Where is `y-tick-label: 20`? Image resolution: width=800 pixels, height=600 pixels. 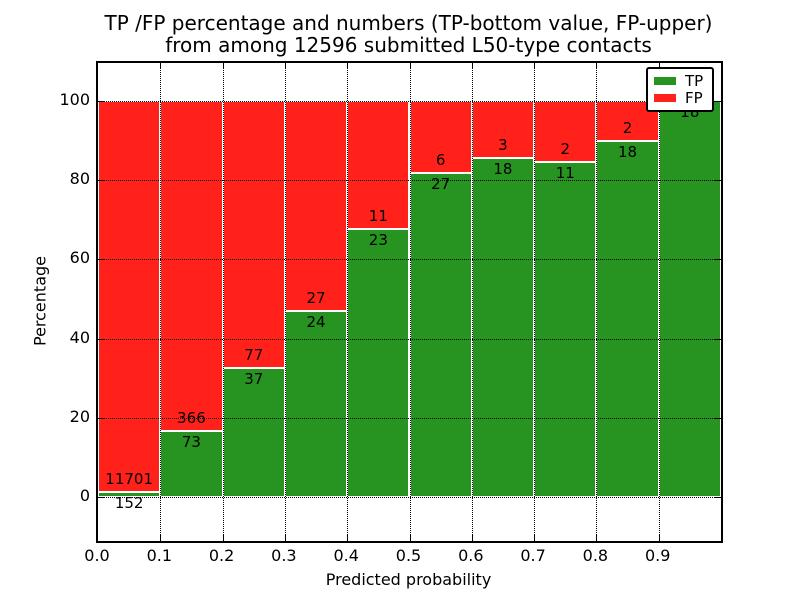 y-tick-label: 20 is located at coordinates (79, 416).